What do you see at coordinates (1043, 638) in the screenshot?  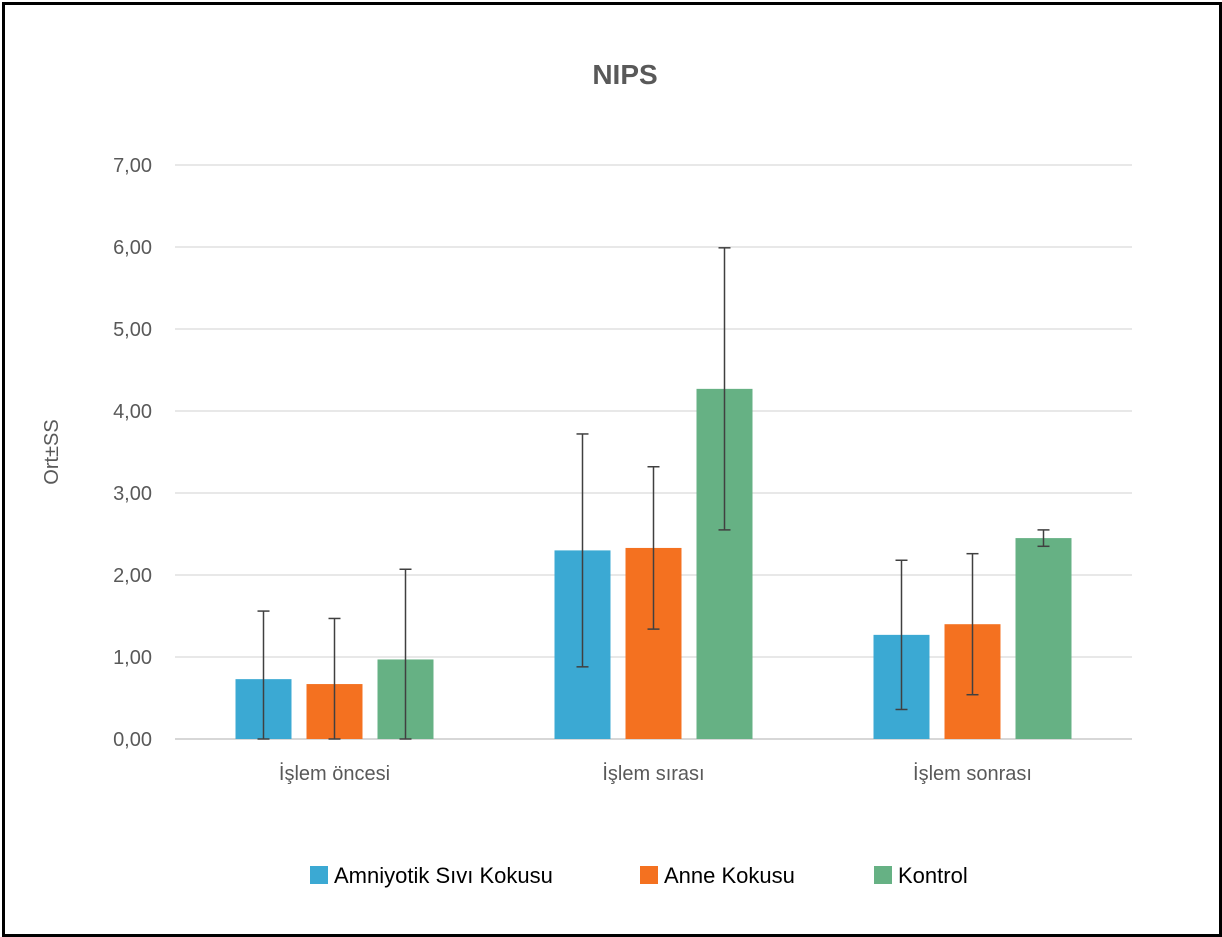 I see `bar` at bounding box center [1043, 638].